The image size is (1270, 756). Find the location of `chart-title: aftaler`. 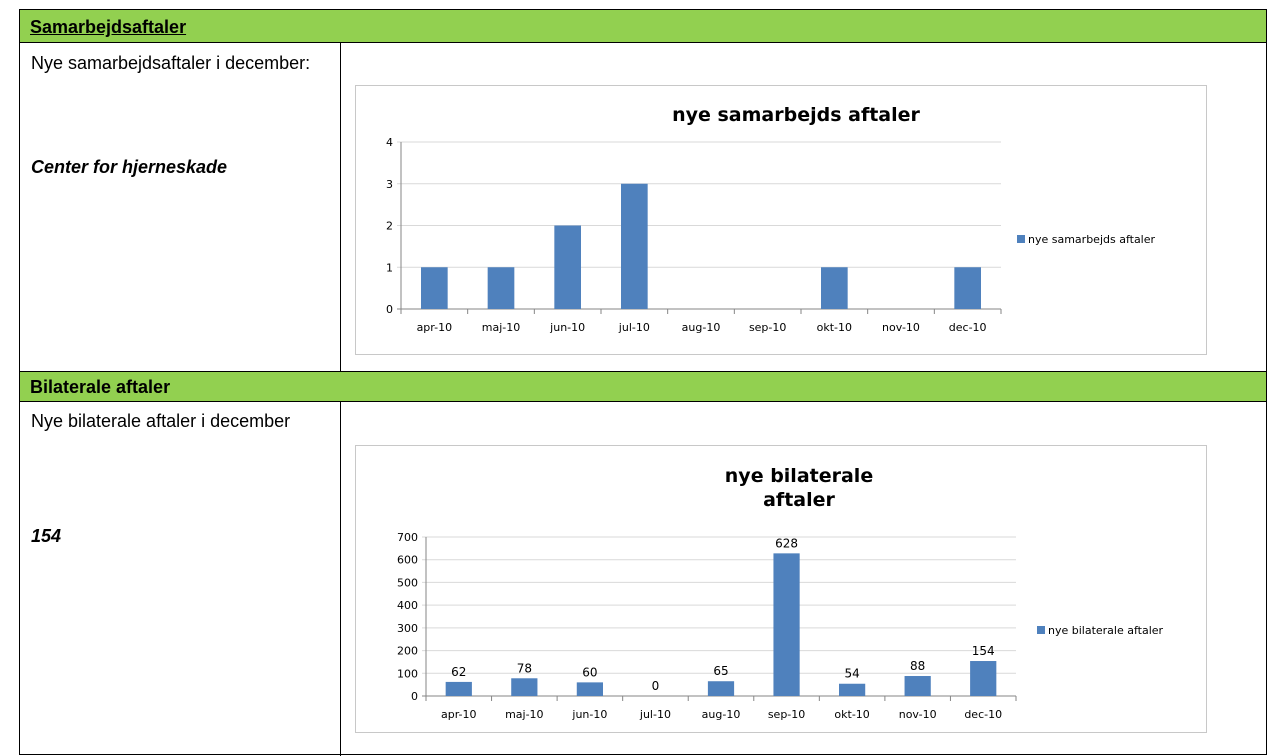

chart-title: aftaler is located at coordinates (799, 500).